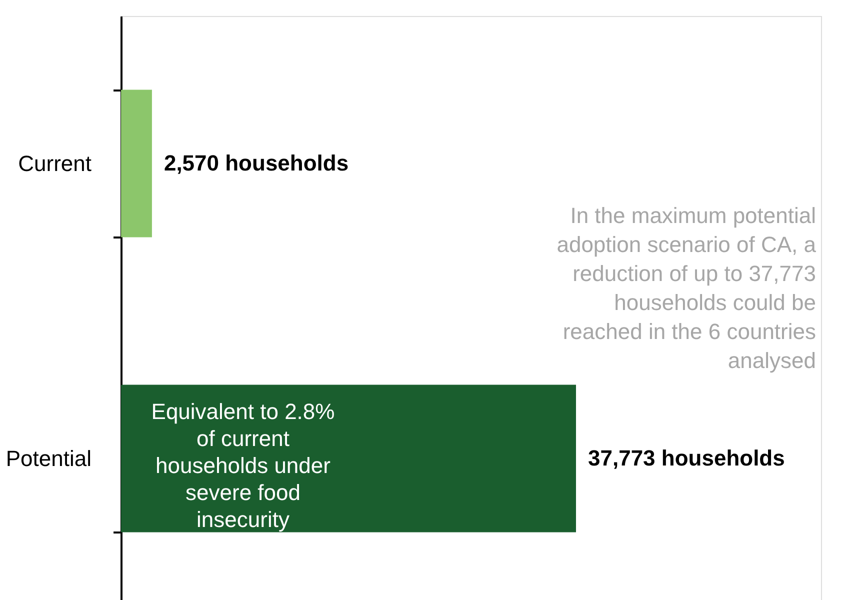  What do you see at coordinates (686, 288) in the screenshot?
I see `annotation: In the maximum potential adoption scenario of CA, a reduction of up to 37,773 households could be reached in the 6 countries analysed` at bounding box center [686, 288].